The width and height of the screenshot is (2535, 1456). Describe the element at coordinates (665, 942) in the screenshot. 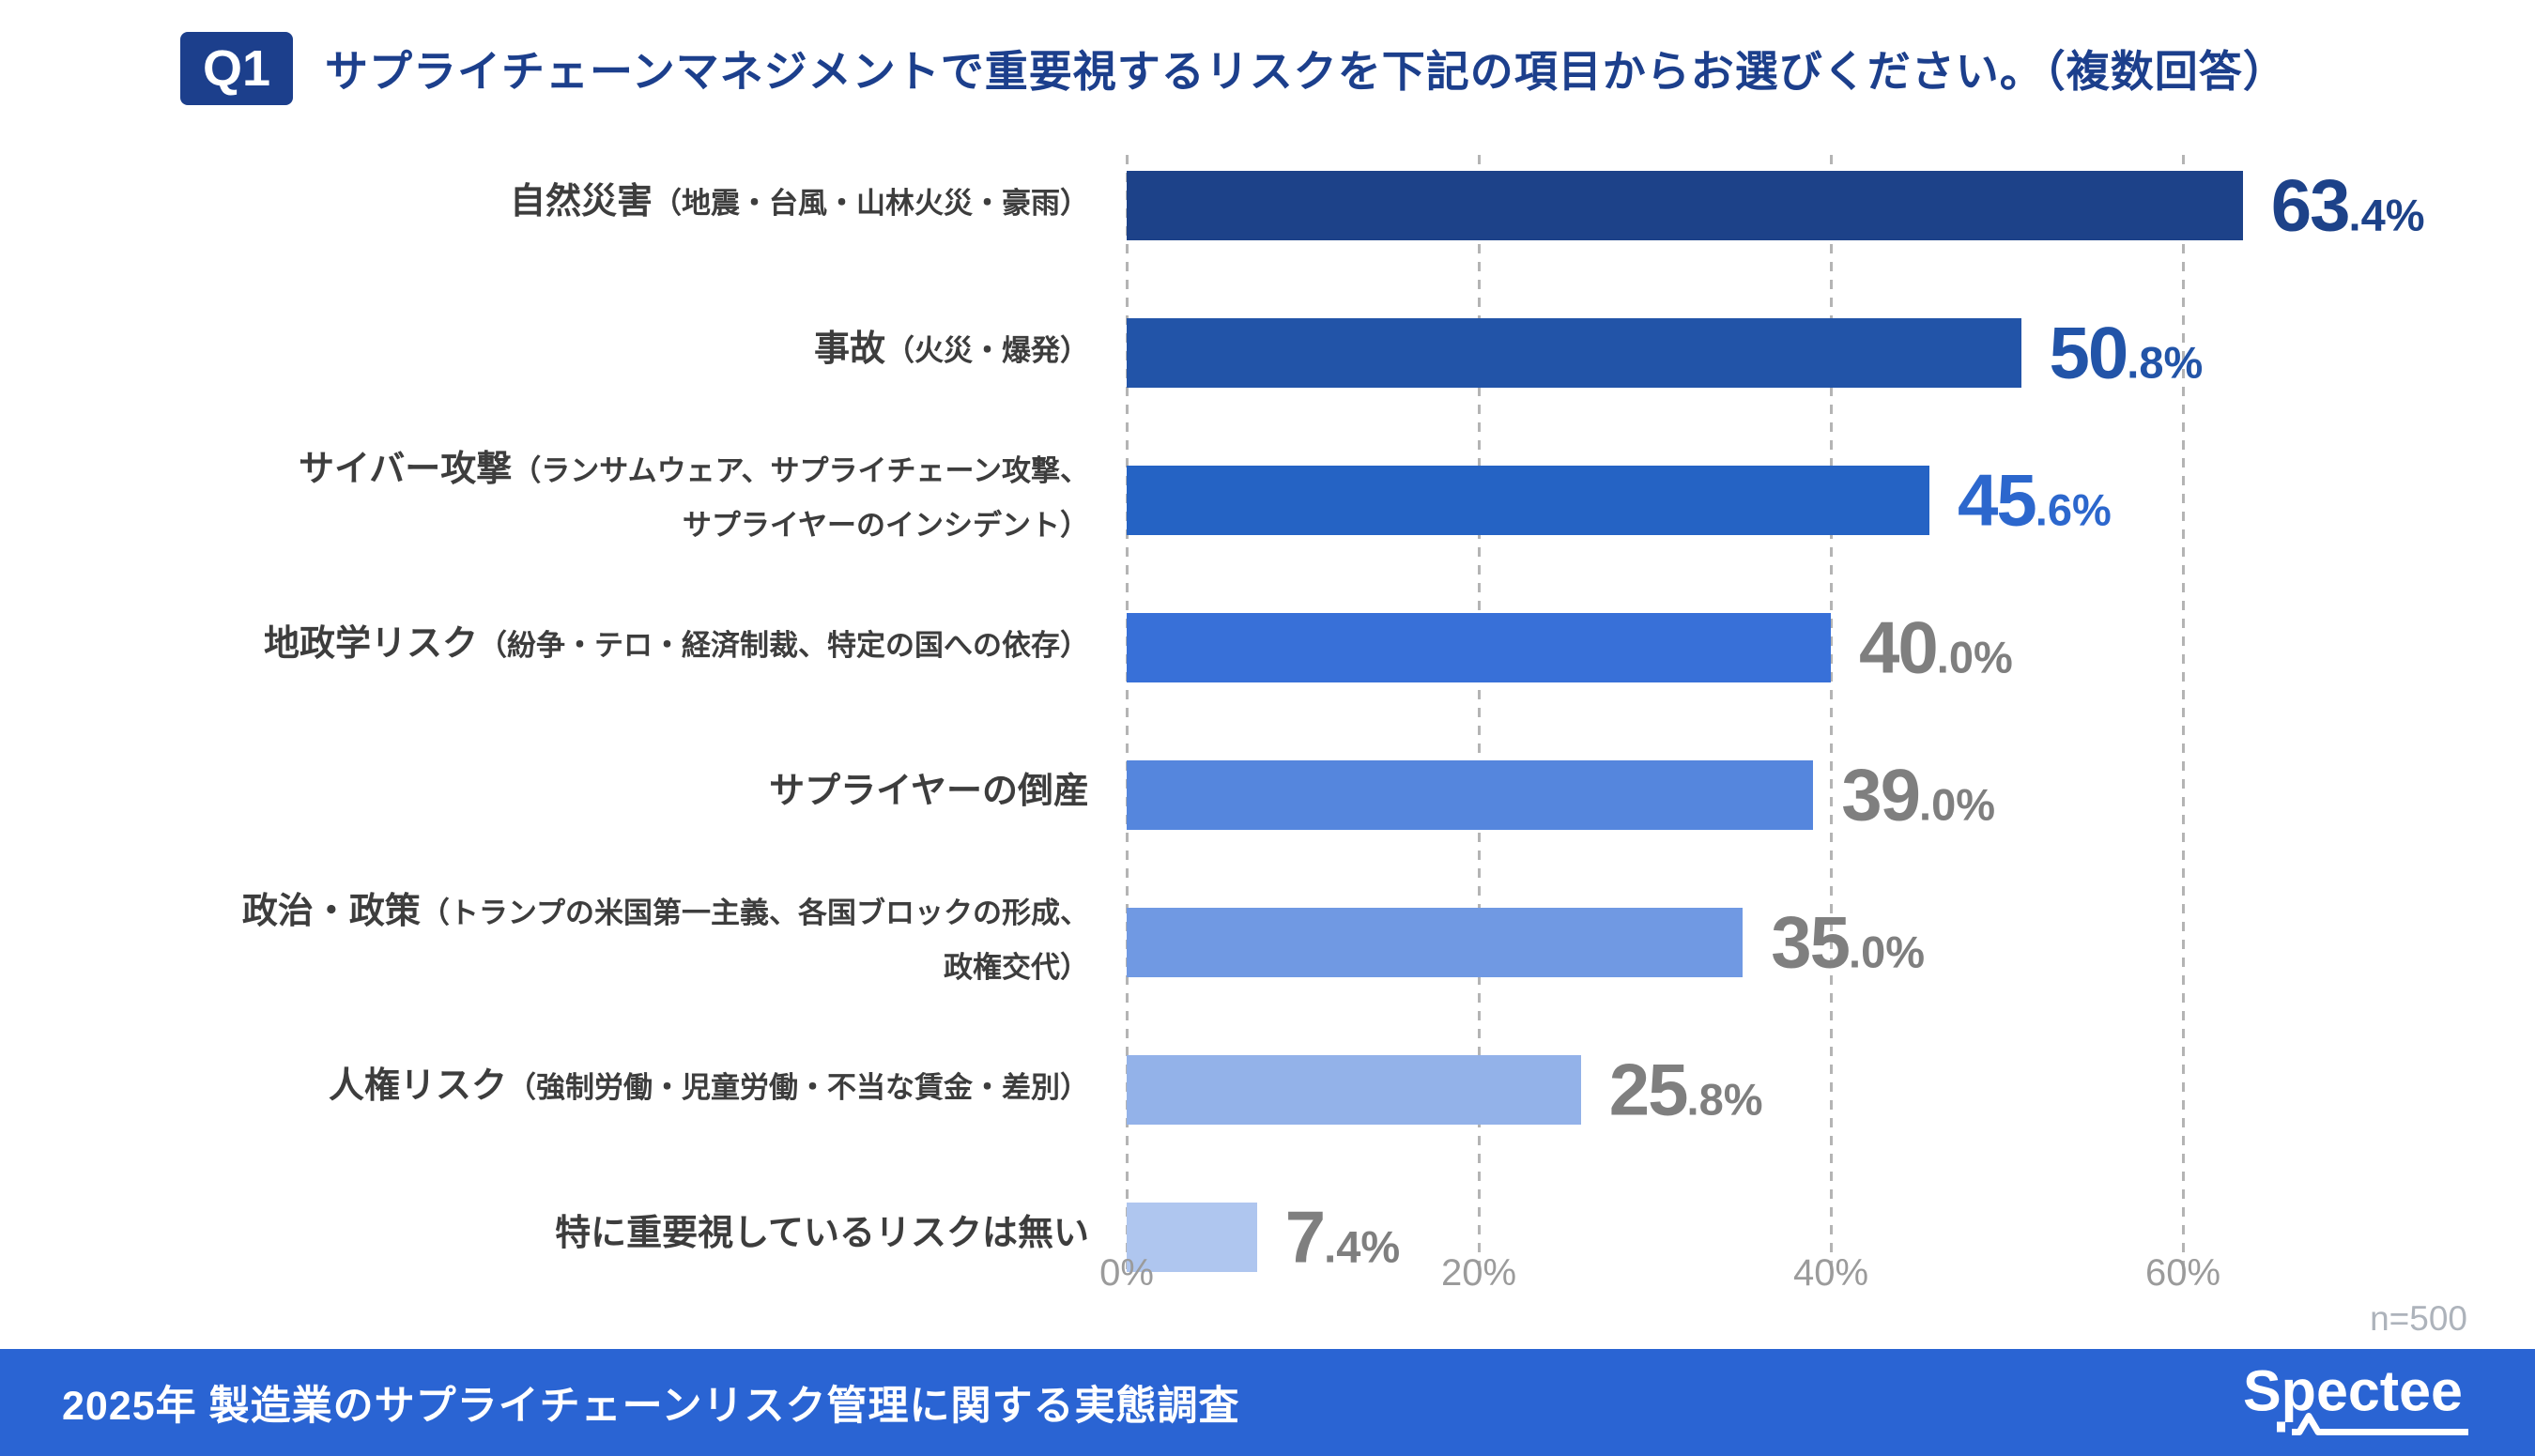

I see `bar-category-label: 政治・政策（トランプの米国第一主義、各国ブロックの形成、政権交代）` at that location.